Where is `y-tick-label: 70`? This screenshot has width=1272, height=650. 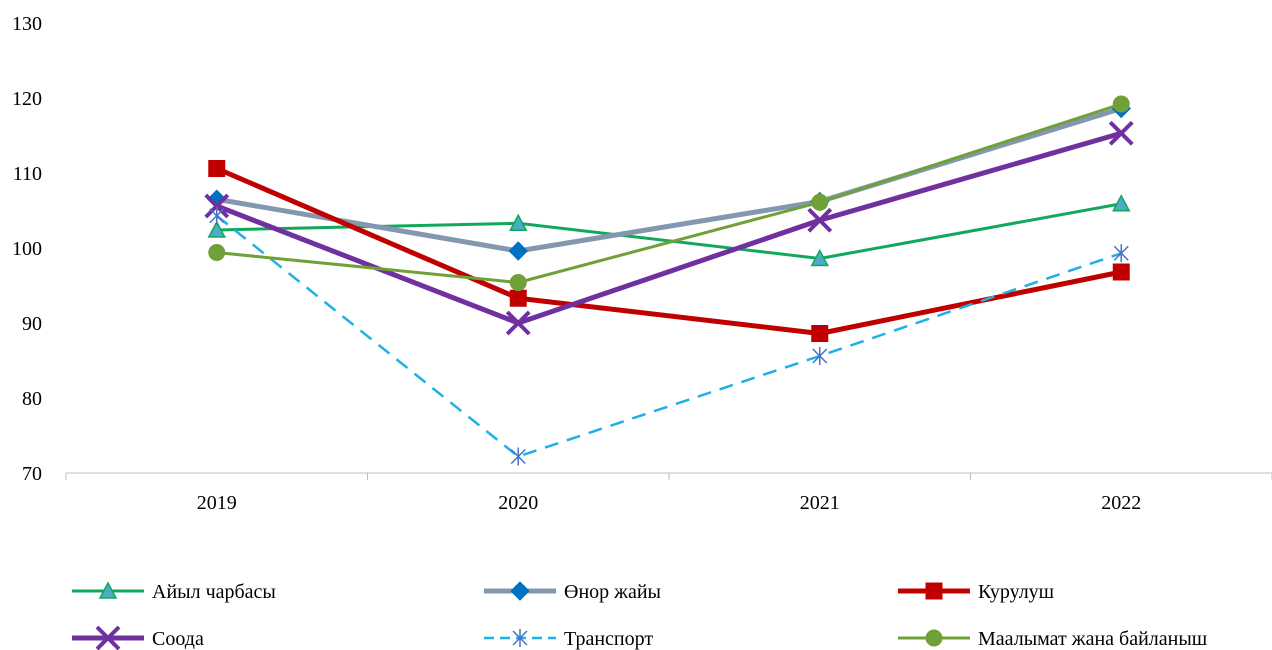
y-tick-label: 70 is located at coordinates (32, 474).